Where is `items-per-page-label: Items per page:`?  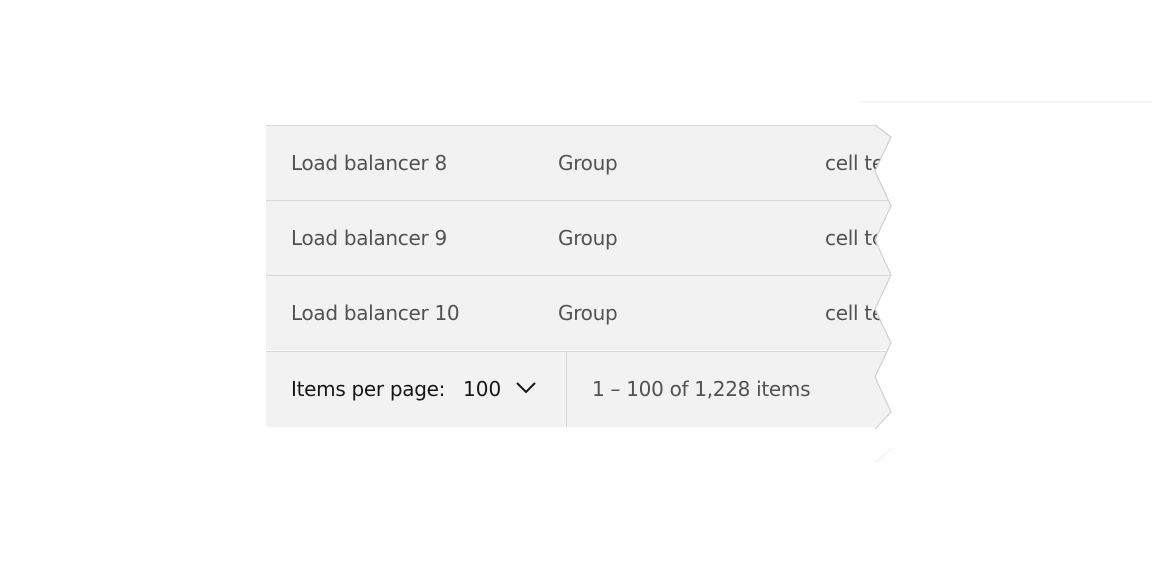
items-per-page-label: Items per page: is located at coordinates (368, 389).